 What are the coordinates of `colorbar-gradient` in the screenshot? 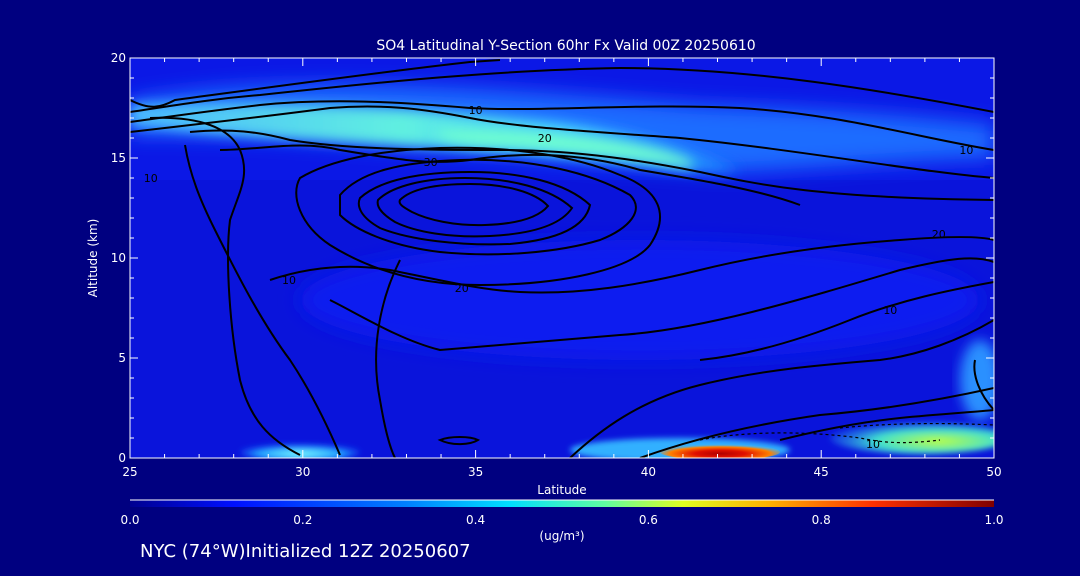 It's located at (562, 503).